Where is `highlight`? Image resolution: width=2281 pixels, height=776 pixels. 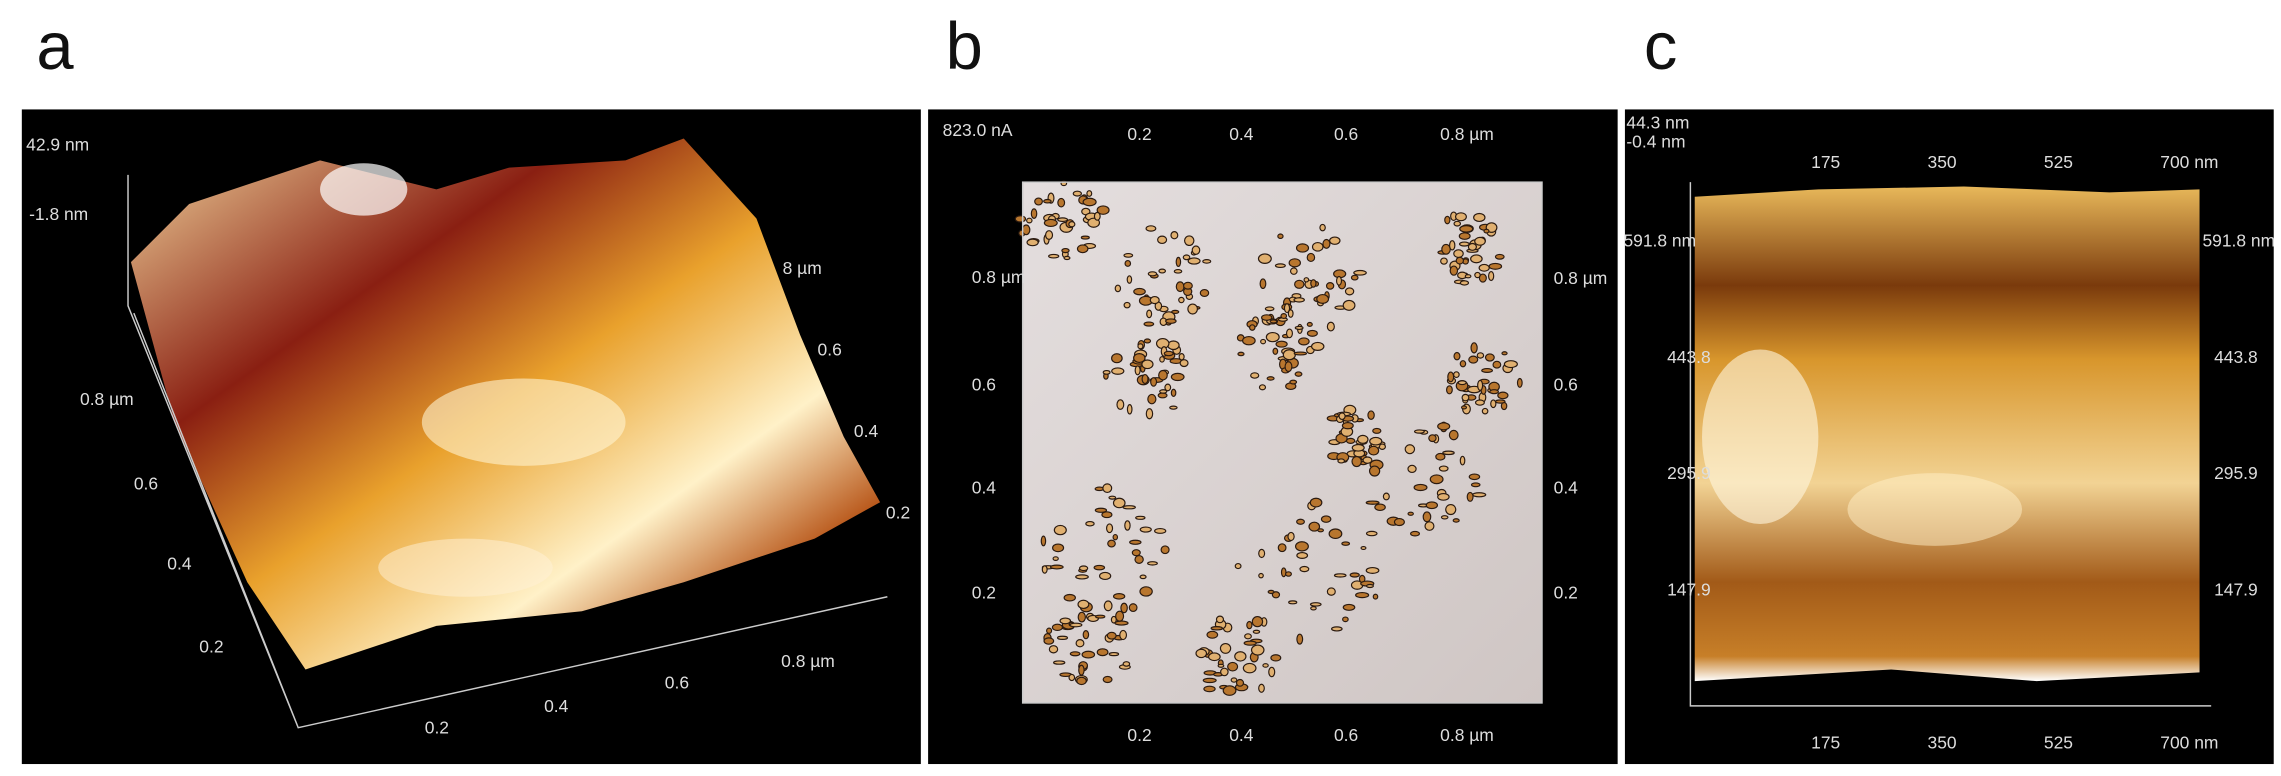 highlight is located at coordinates (364, 189).